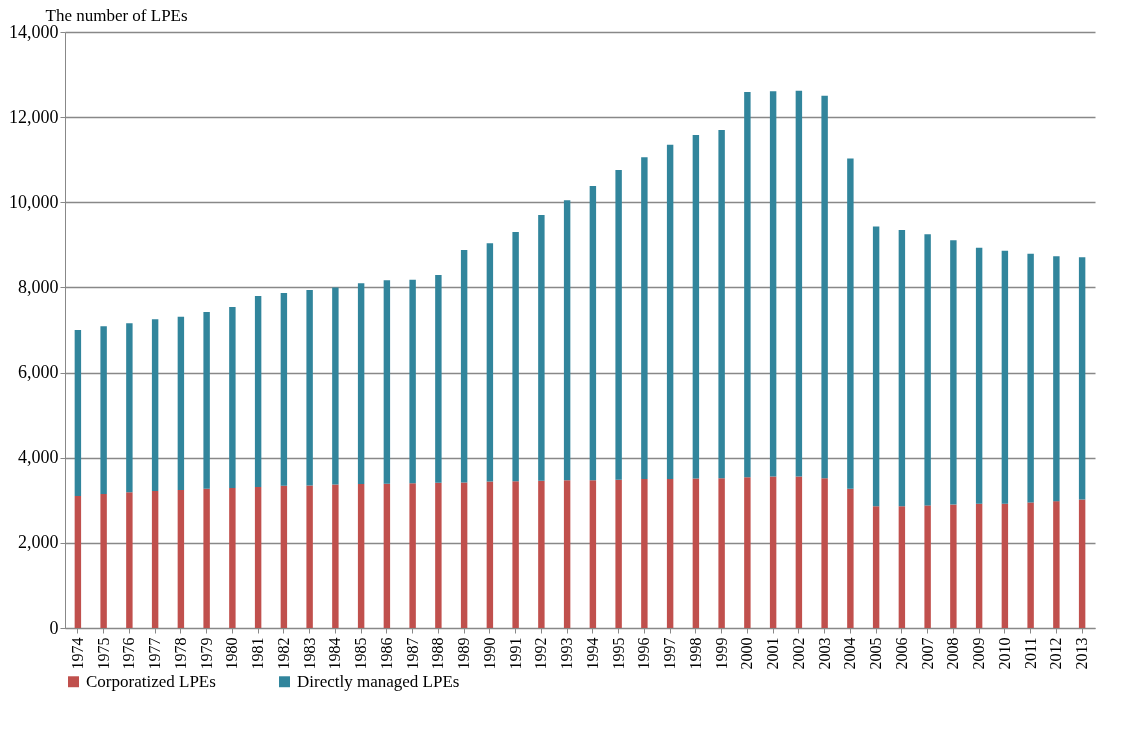 The image size is (1132, 747). I want to click on x-tick-label: 1974, so click(77, 653).